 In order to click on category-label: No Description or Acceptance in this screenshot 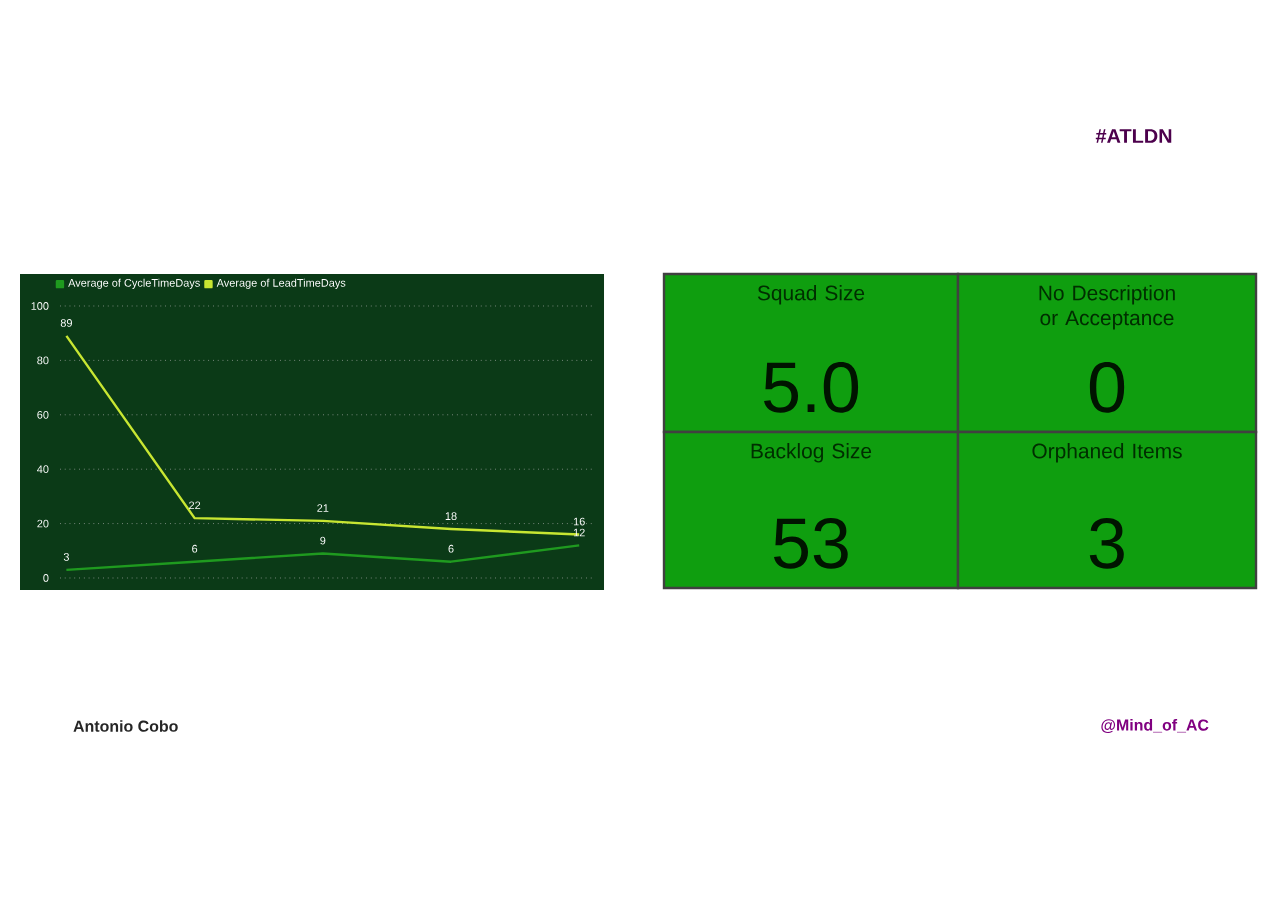, I will do `click(1107, 307)`.